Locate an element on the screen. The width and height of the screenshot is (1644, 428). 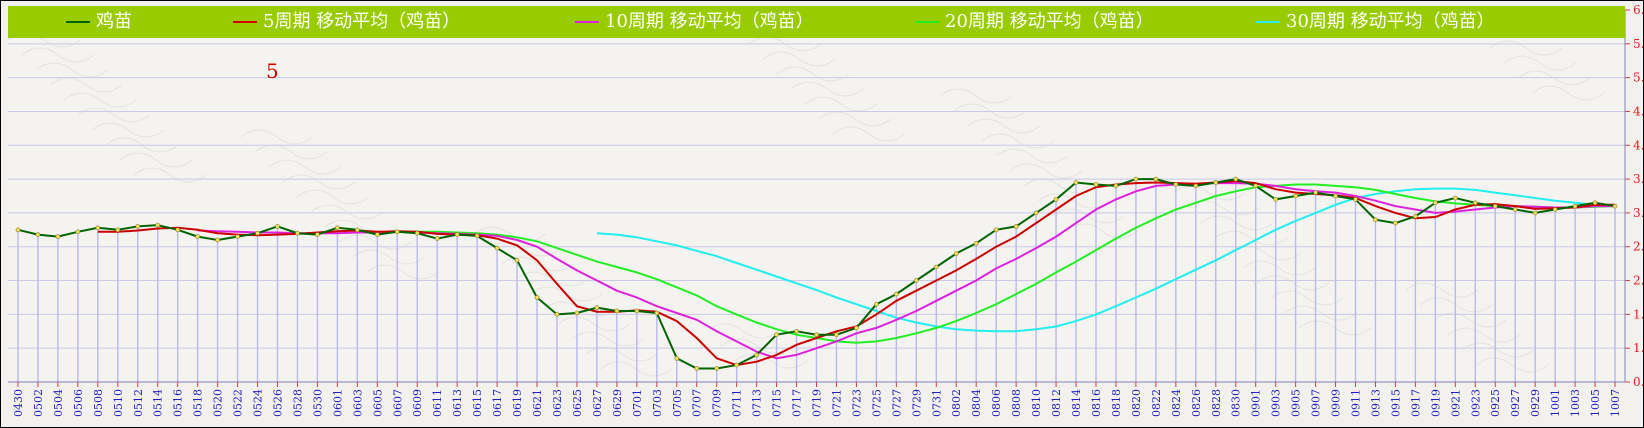
x-tick-label: 0518 is located at coordinates (198, 403).